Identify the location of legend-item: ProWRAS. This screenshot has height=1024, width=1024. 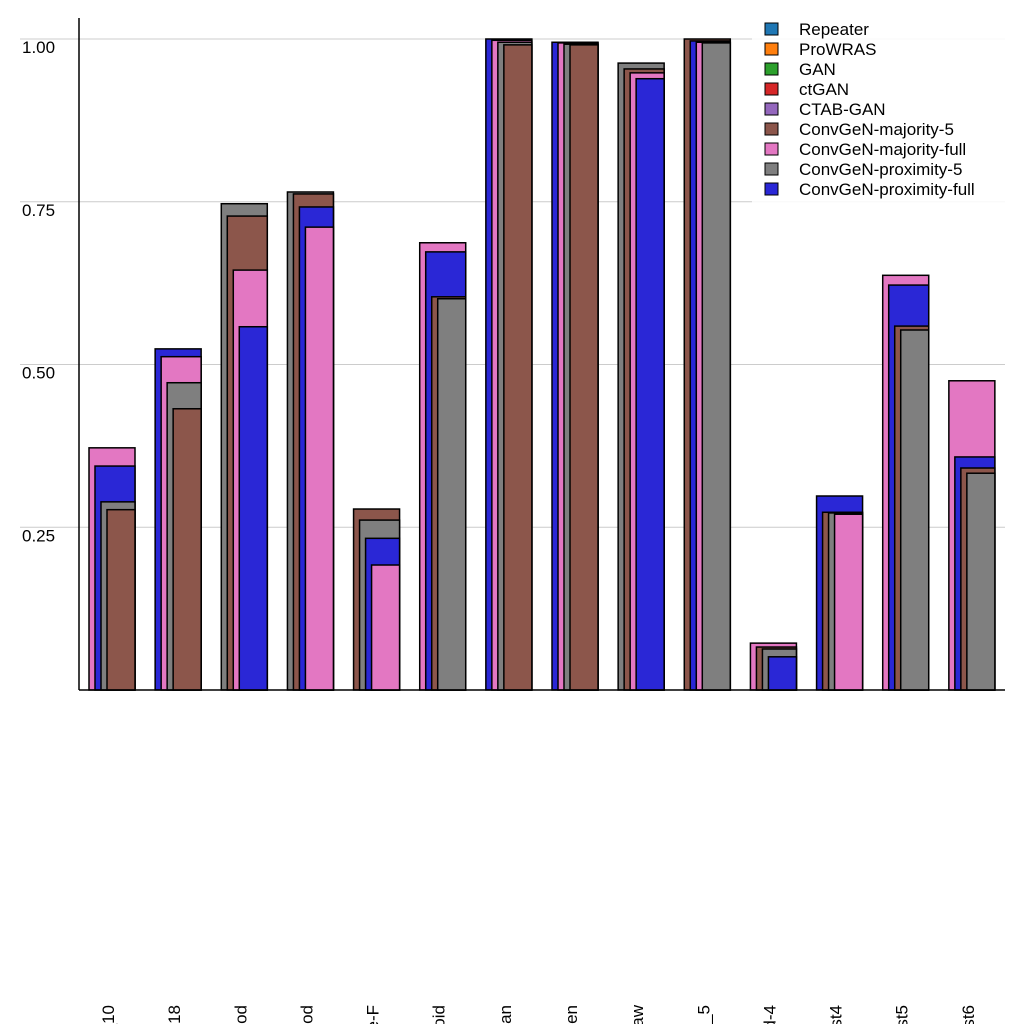
(820, 49).